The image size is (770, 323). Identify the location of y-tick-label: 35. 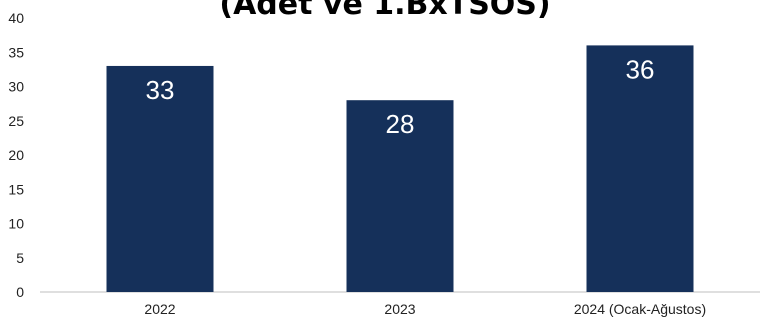
(16, 52).